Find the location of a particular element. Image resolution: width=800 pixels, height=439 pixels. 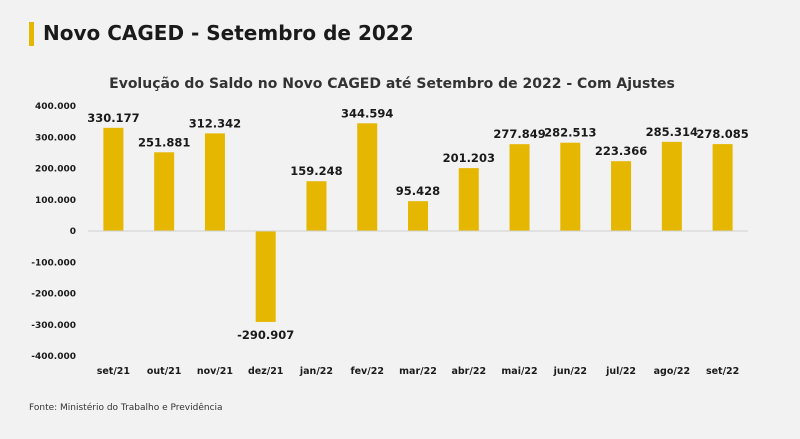

x-tick-label: nov/21 is located at coordinates (215, 371).